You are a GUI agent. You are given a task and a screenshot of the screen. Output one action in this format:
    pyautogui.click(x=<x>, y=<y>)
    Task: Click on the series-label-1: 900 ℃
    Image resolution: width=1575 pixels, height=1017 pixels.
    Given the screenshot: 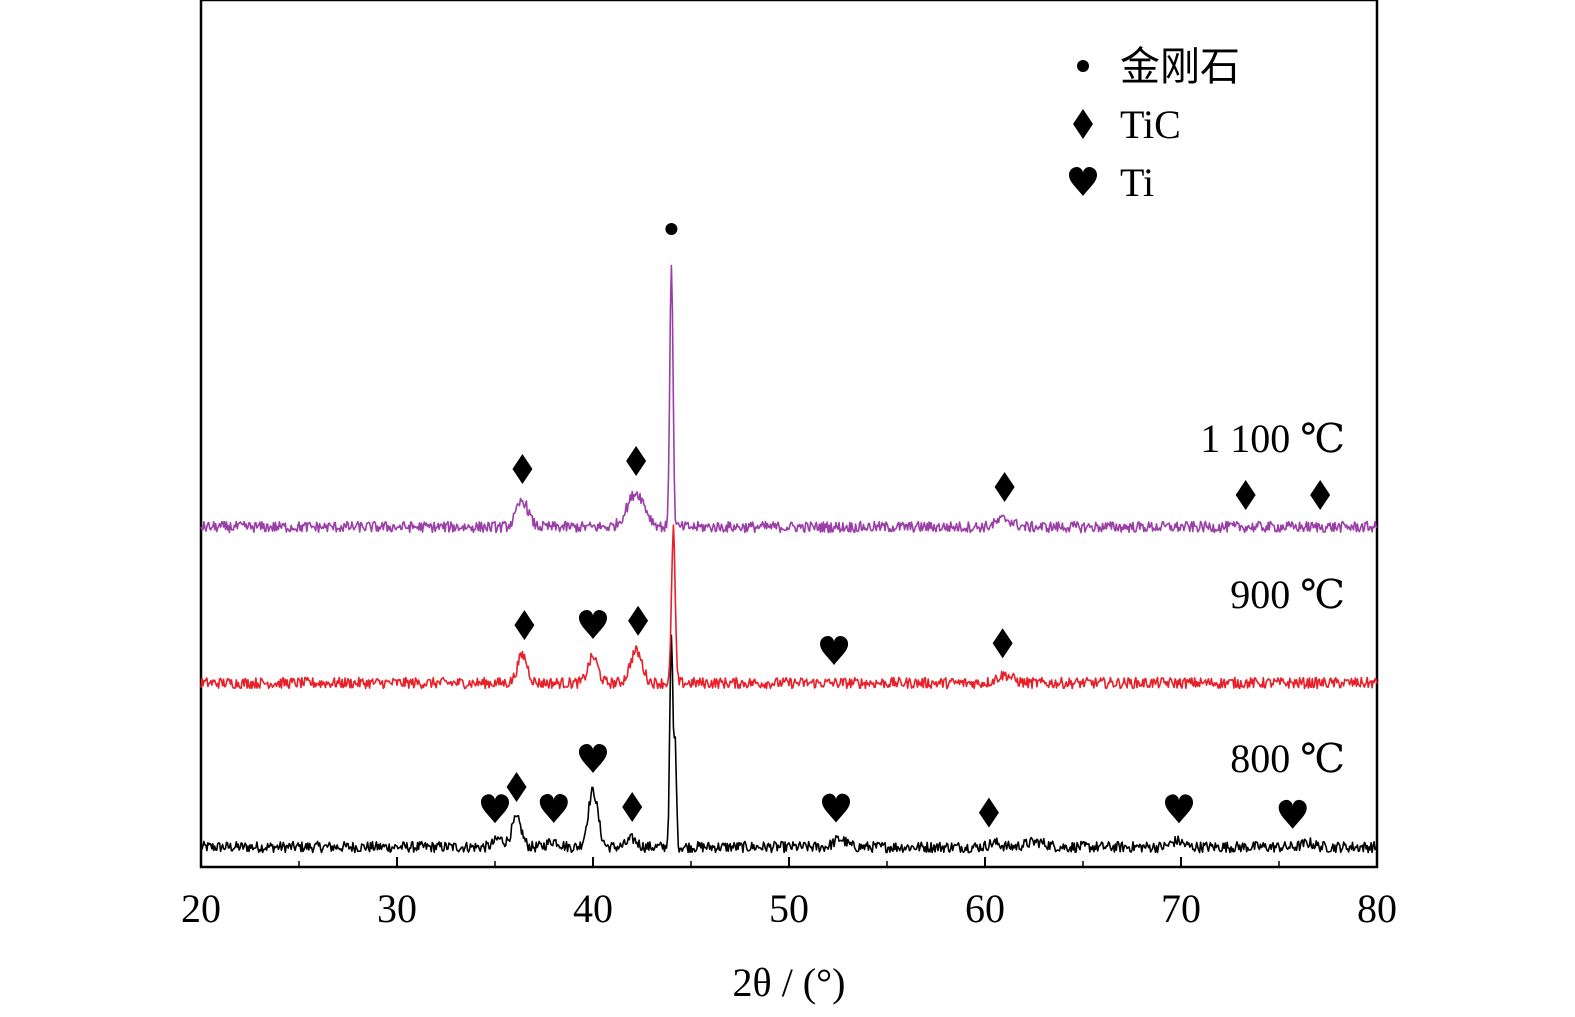 What is the action you would take?
    pyautogui.click(x=1287, y=594)
    